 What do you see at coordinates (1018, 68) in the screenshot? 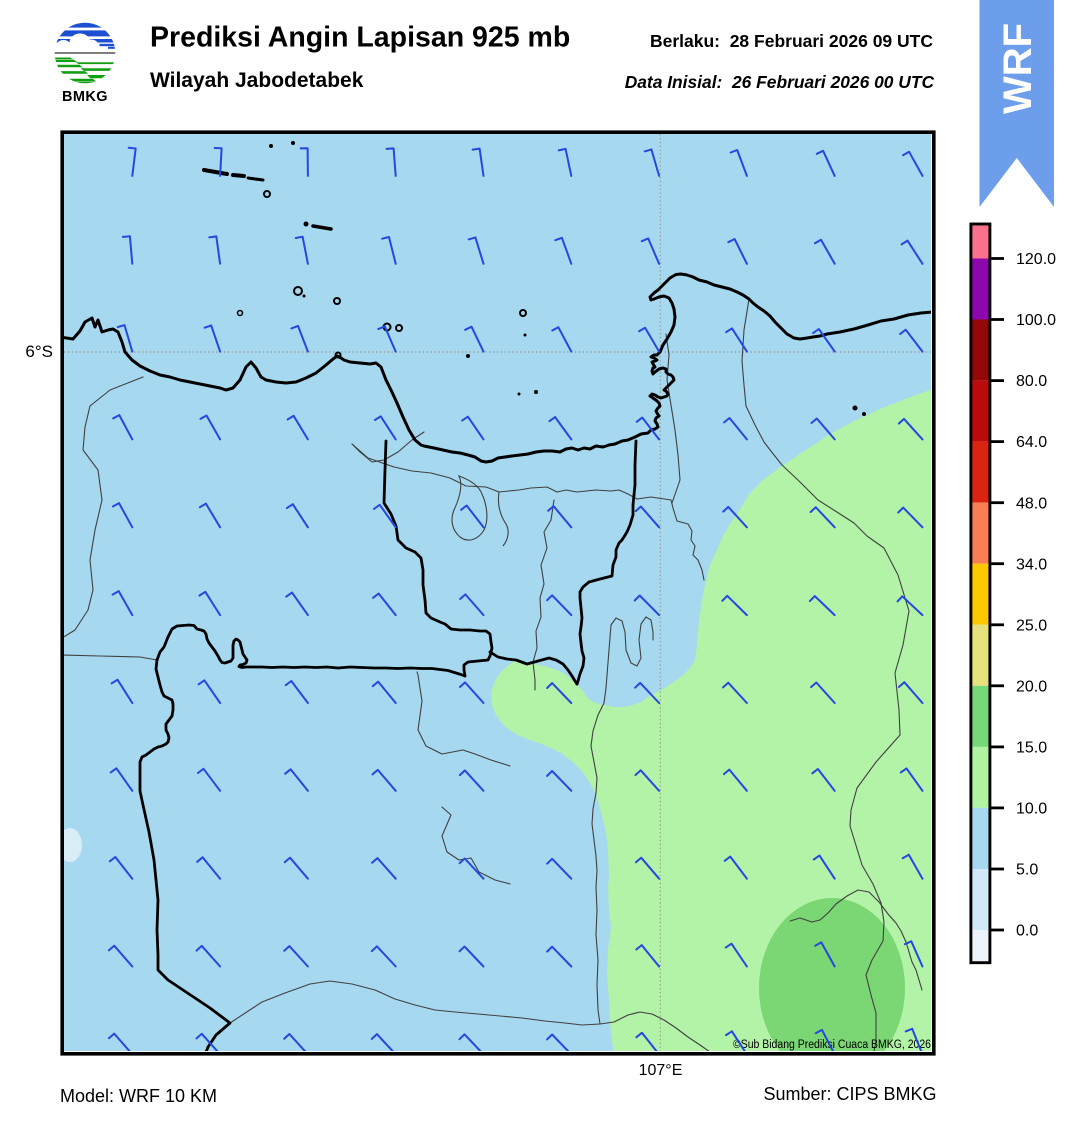
I see `svg-text: WRF` at bounding box center [1018, 68].